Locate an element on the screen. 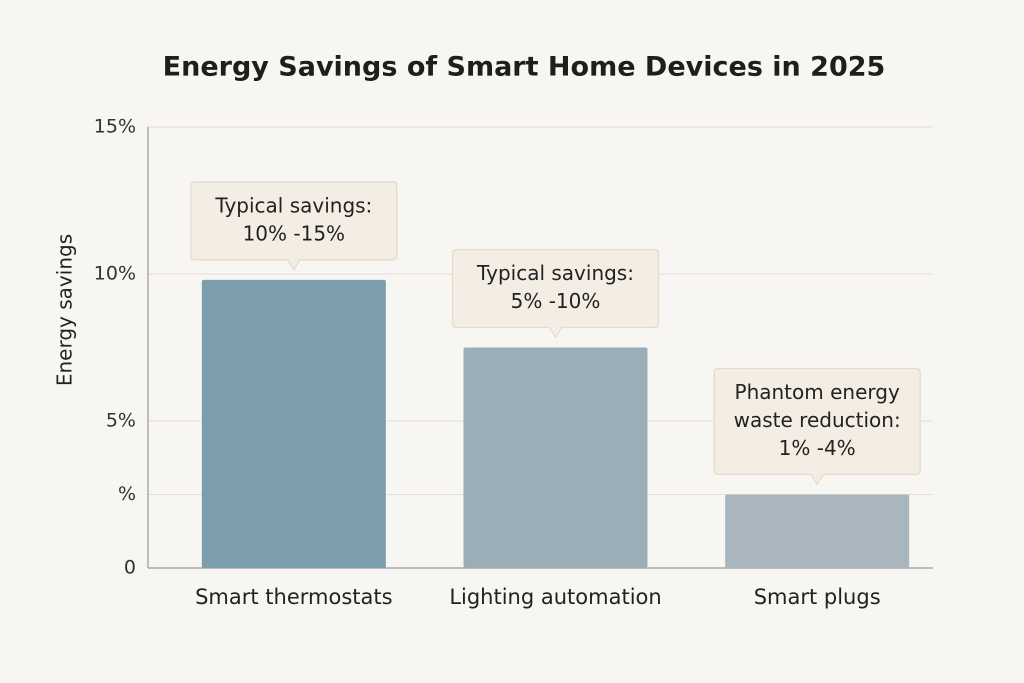 This screenshot has width=1024, height=683. annotation-text: 10% -15% is located at coordinates (294, 233).